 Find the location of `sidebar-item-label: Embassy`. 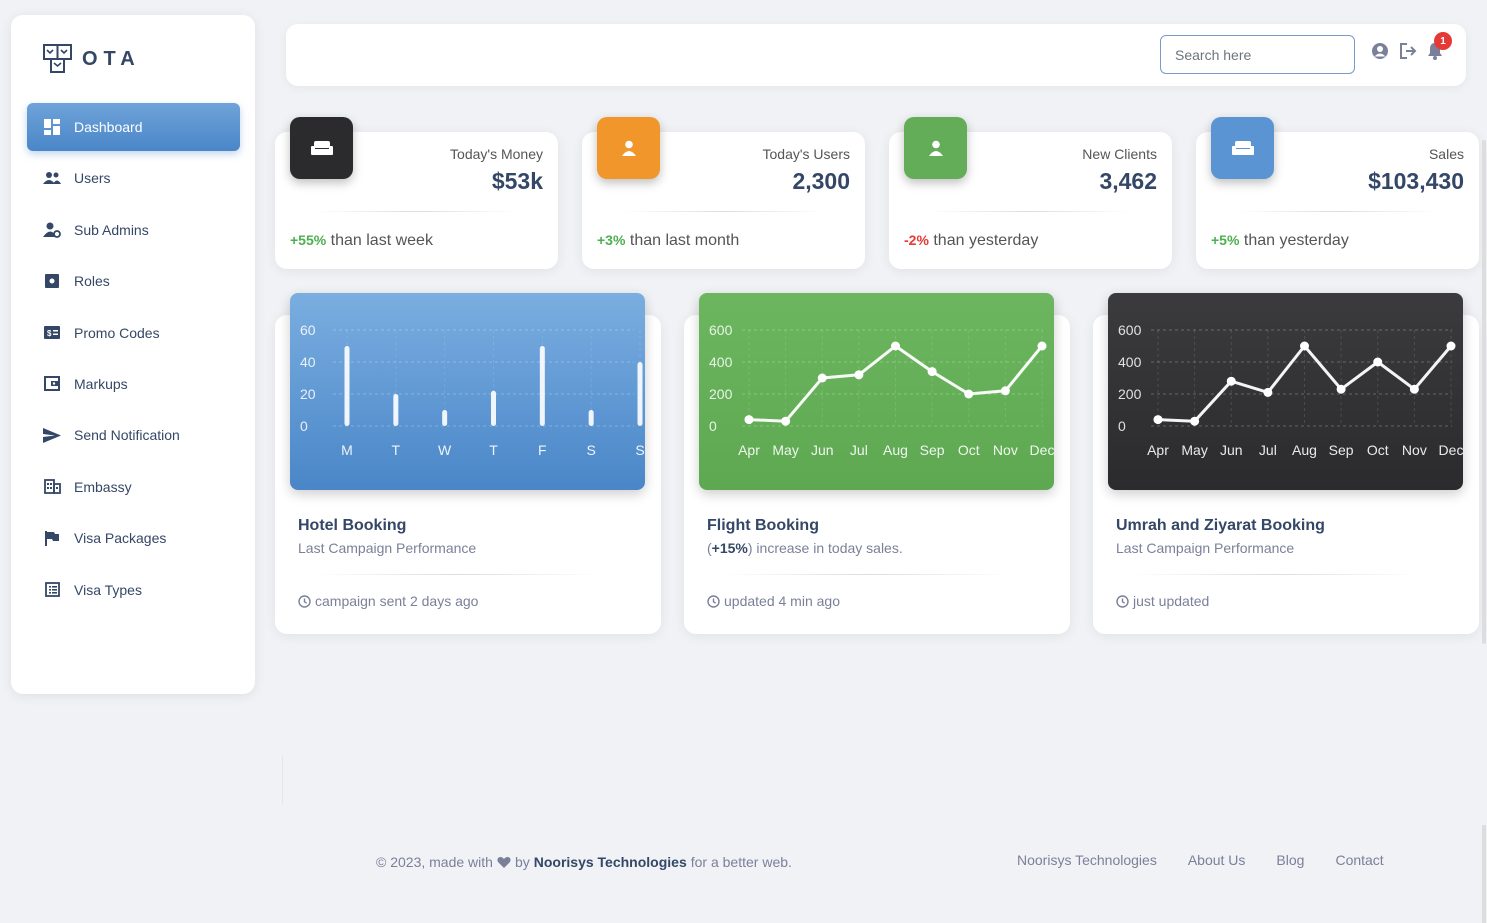

sidebar-item-label: Embassy is located at coordinates (103, 486).